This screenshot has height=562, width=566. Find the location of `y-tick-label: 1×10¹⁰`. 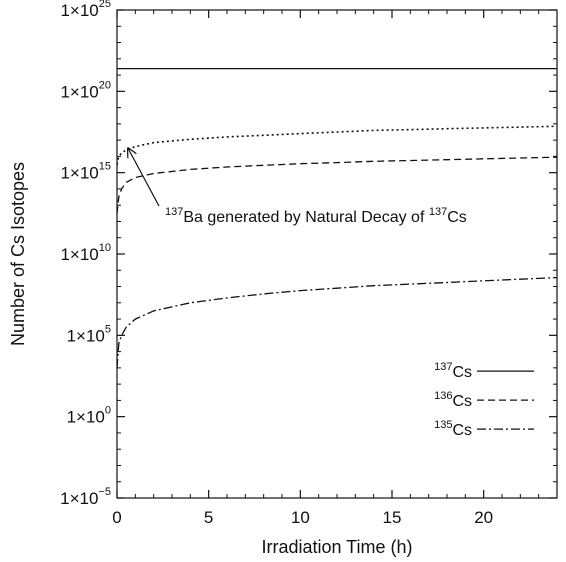

y-tick-label: 1×10¹⁰ is located at coordinates (85, 253).